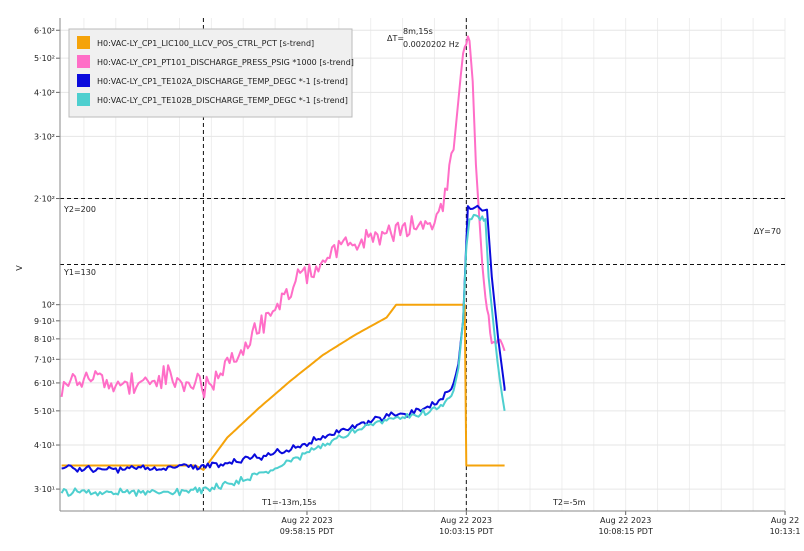 Image resolution: width=804 pixels, height=551 pixels. I want to click on cursor-y2-label: Y2=200, so click(79, 209).